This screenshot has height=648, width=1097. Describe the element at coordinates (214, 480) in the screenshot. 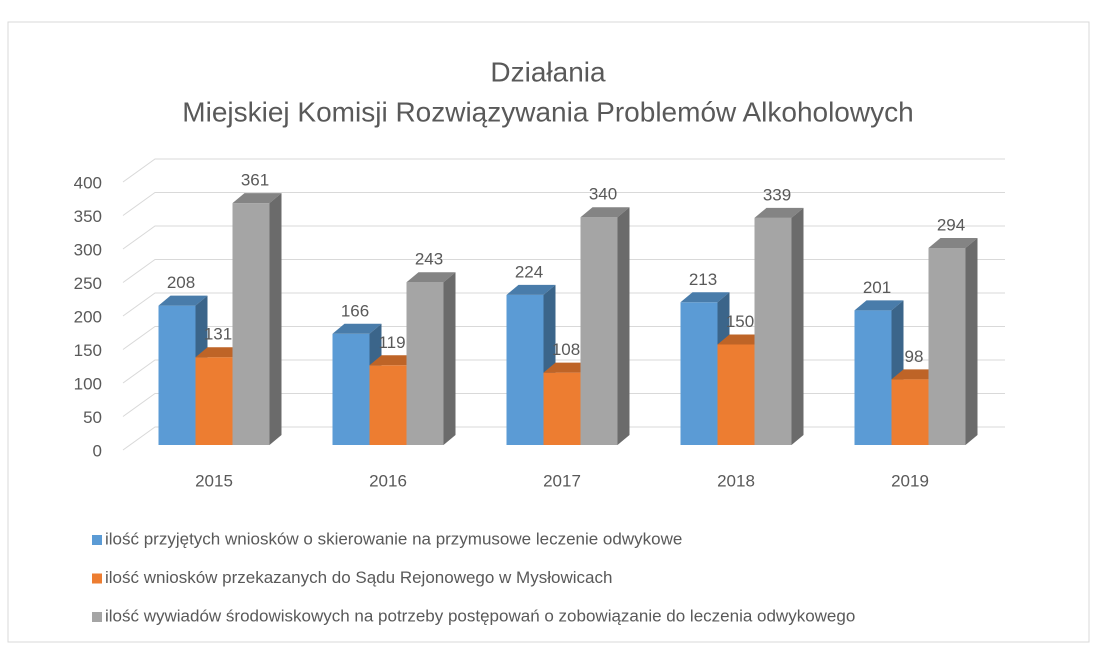

I see `x-tick-label: 2015` at that location.